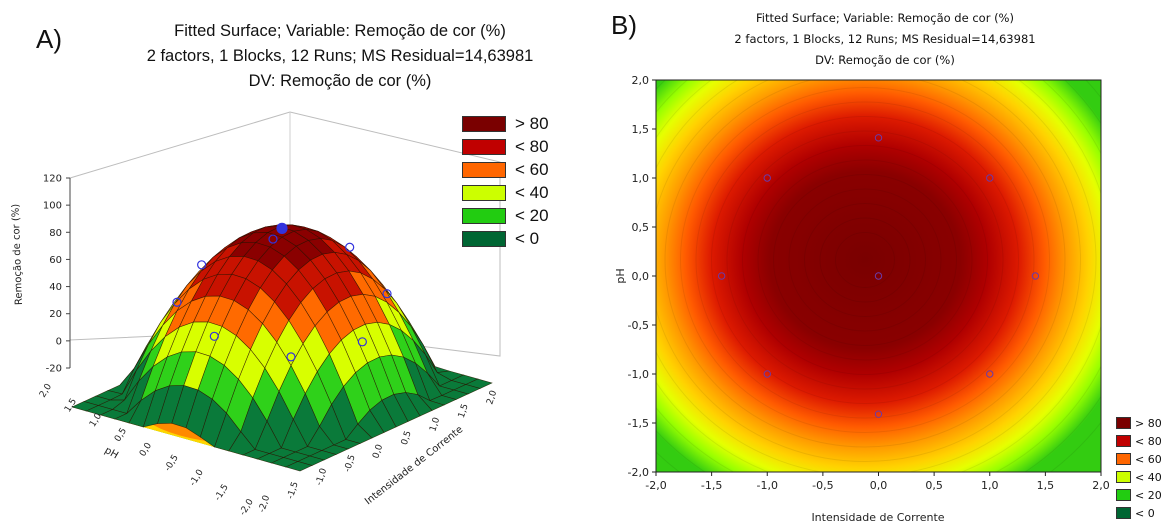 Image resolution: width=1165 pixels, height=526 pixels. I want to click on surface-y-axis-label: pH, so click(112, 453).